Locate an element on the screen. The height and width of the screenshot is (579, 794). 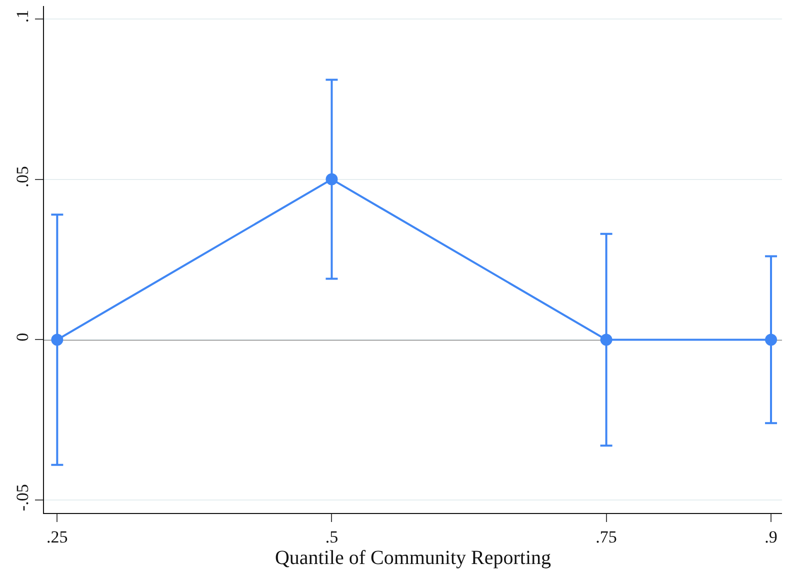
x-tick-label: .9 is located at coordinates (771, 536).